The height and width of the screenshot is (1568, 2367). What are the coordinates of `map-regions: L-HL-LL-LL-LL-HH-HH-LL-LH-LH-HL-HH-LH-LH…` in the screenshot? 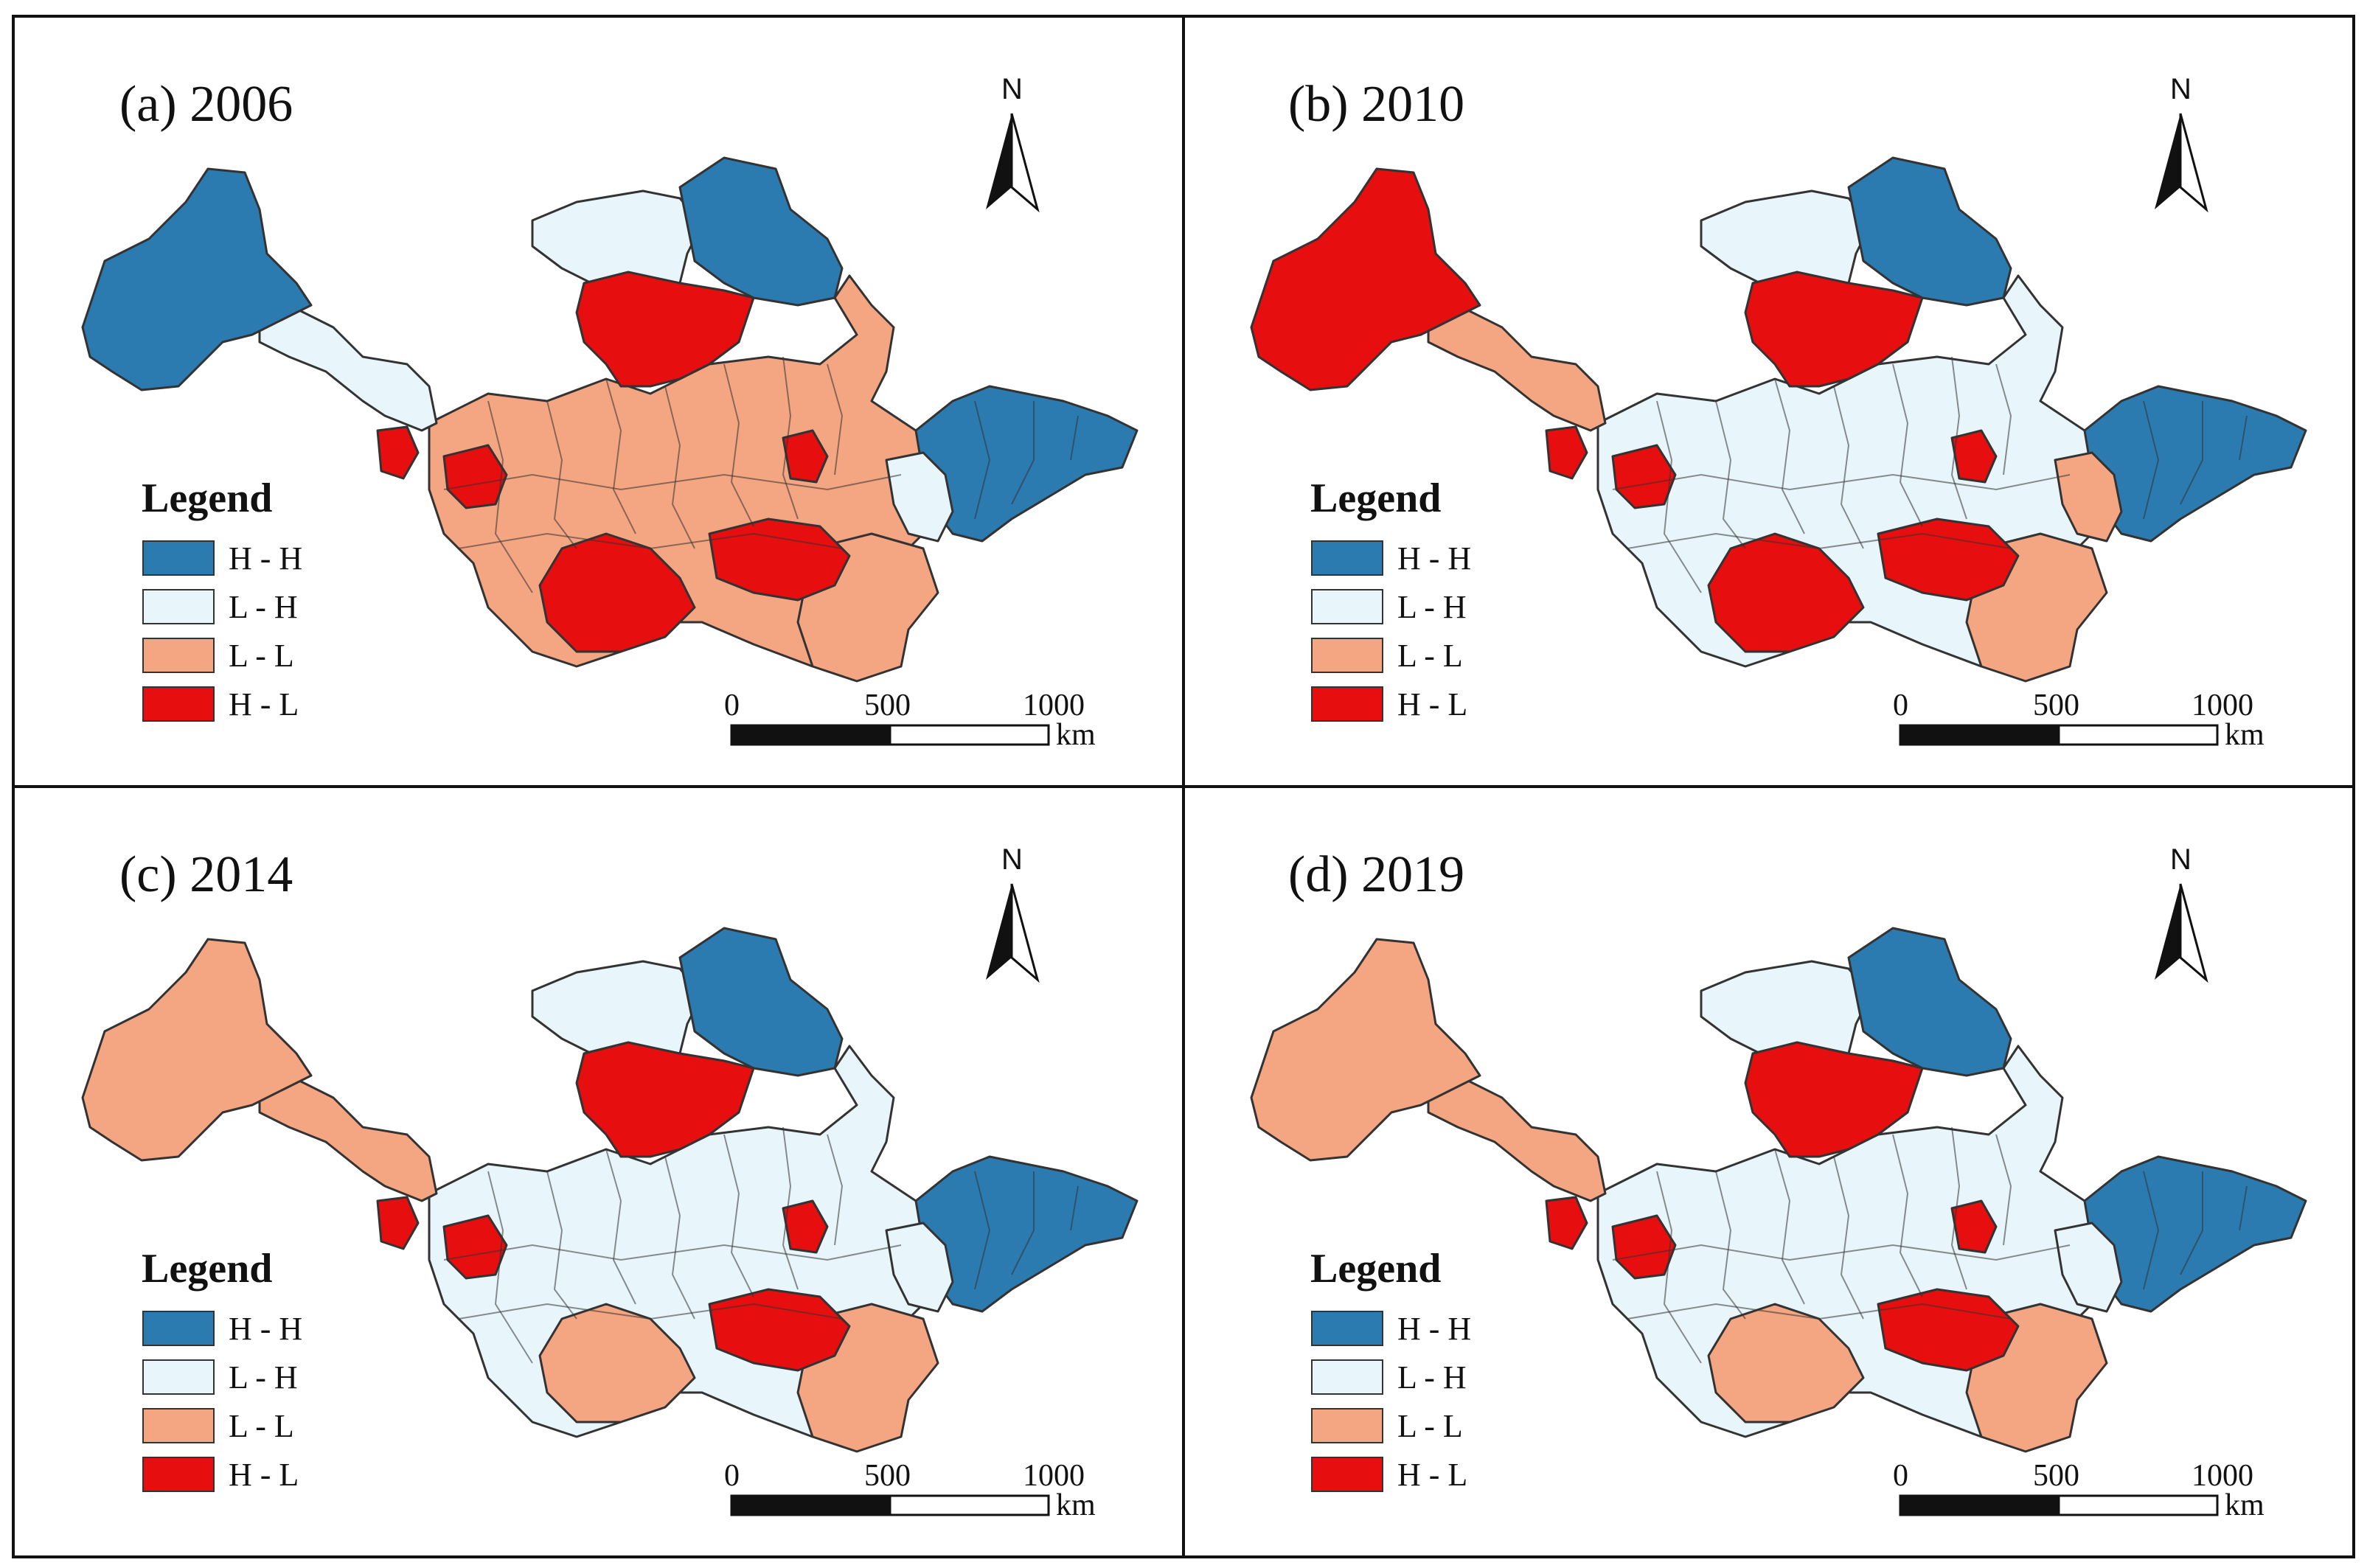 It's located at (610, 1190).